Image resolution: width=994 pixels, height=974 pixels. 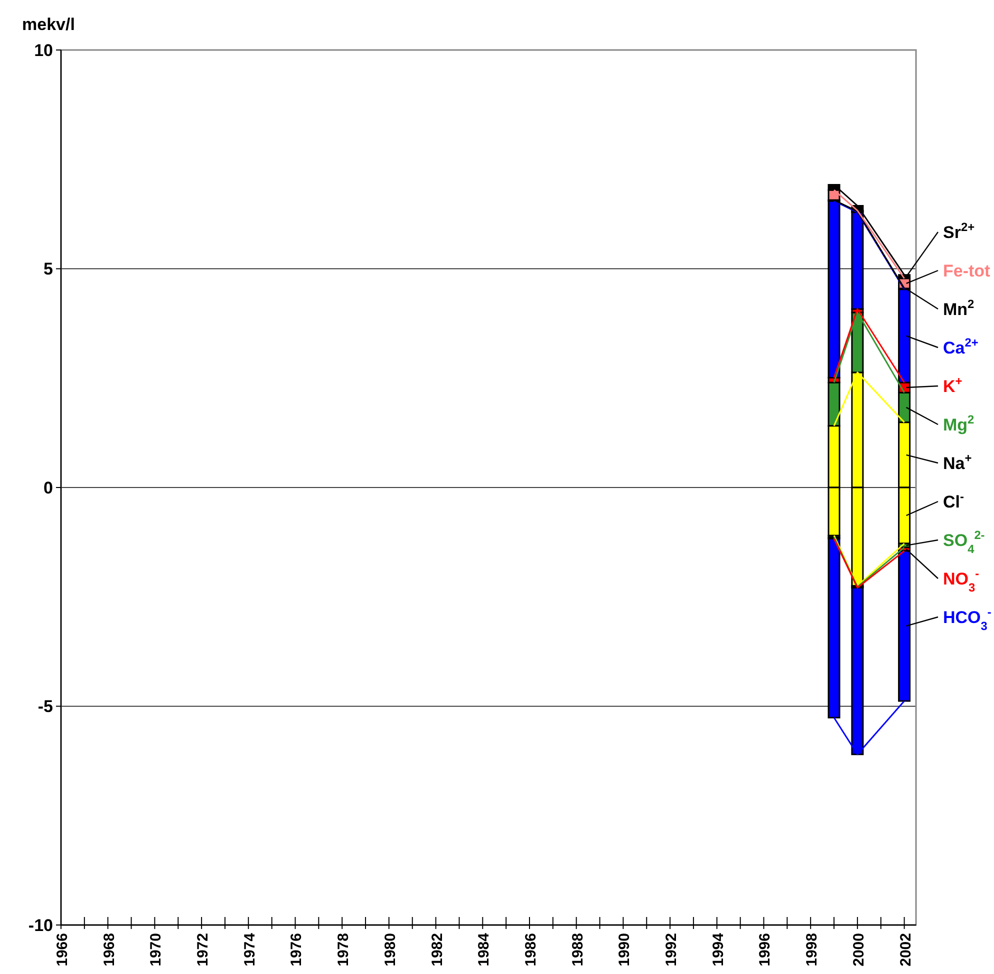 What do you see at coordinates (390, 949) in the screenshot?
I see `x-tick-label: 1980` at bounding box center [390, 949].